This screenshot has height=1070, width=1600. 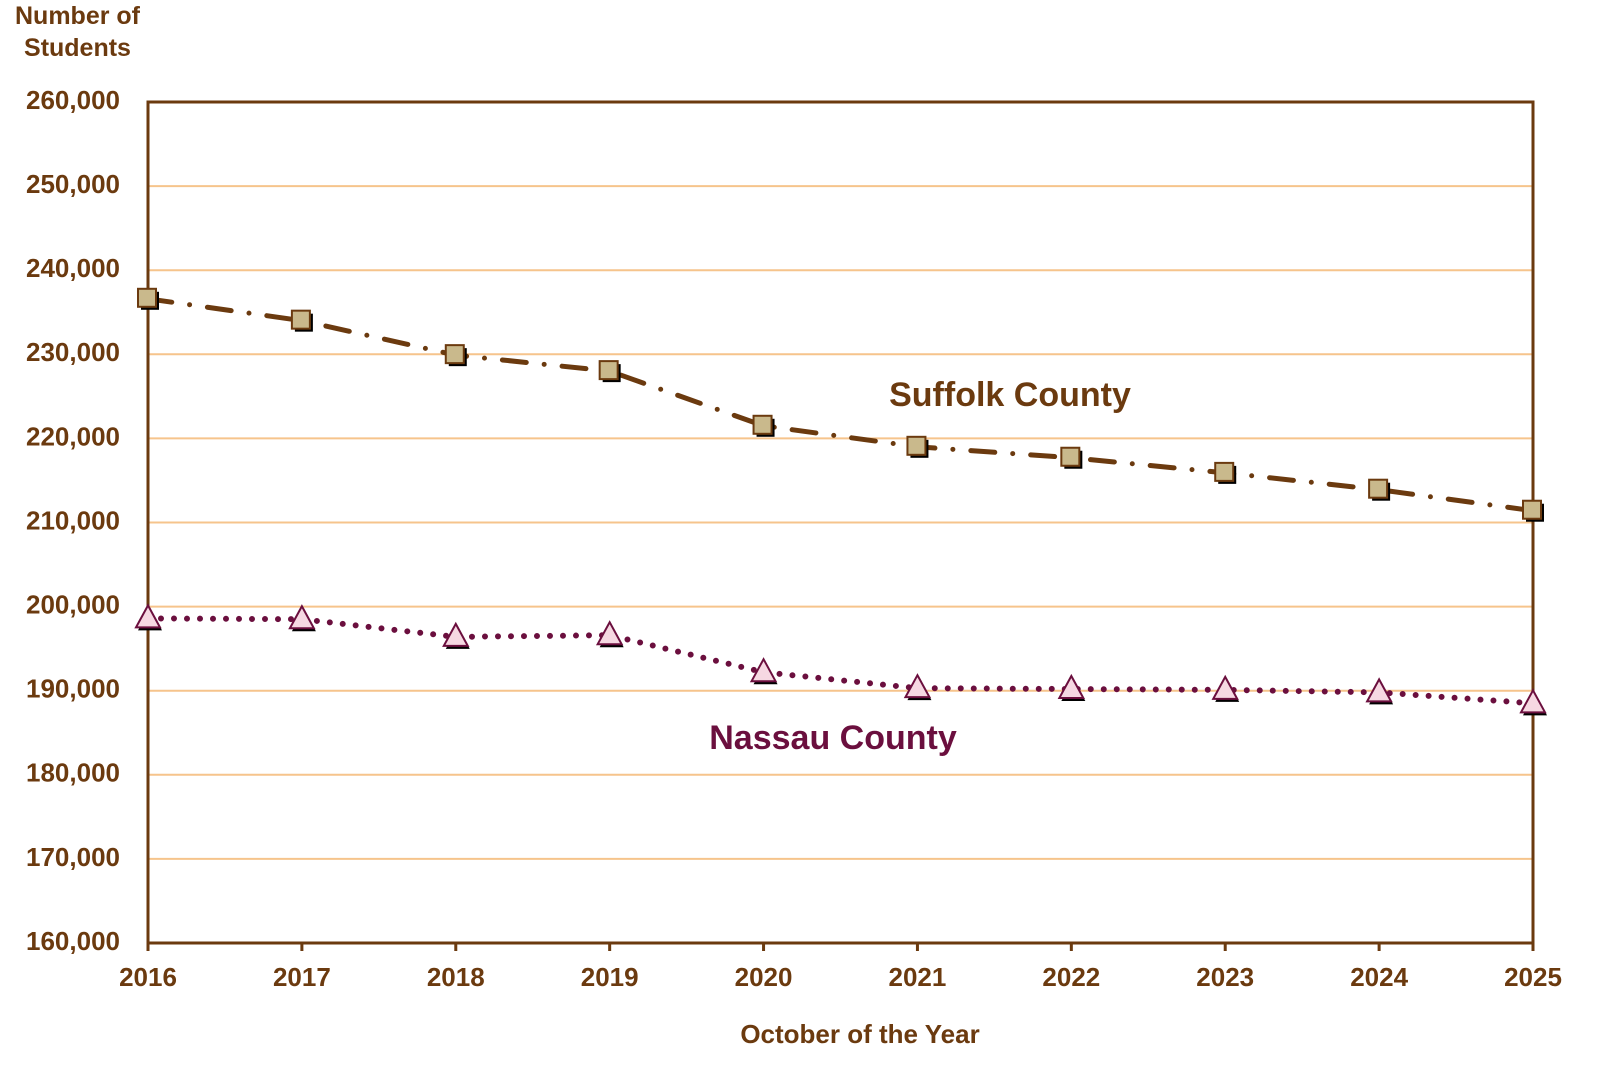 What do you see at coordinates (73, 773) in the screenshot?
I see `y-tick-label: 180,000` at bounding box center [73, 773].